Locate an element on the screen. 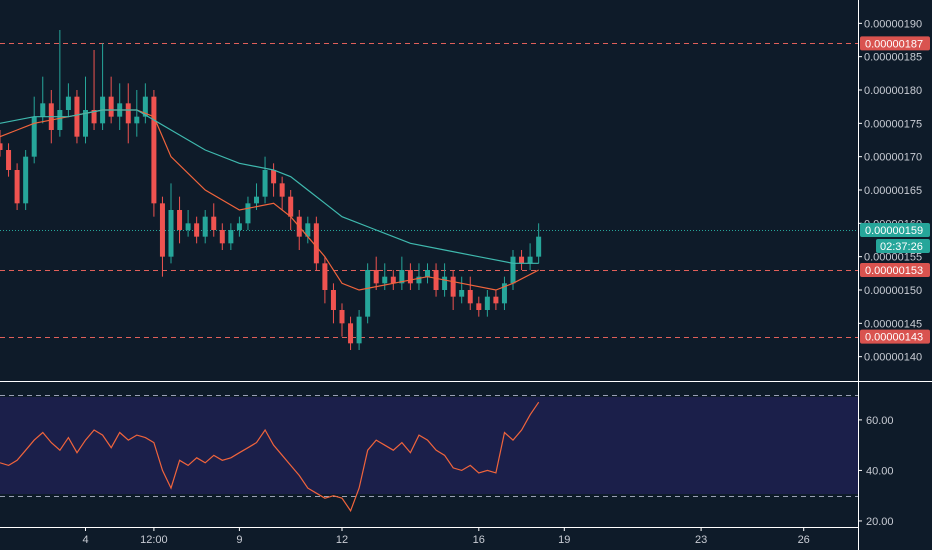  last-price-tag: 0.00000159 is located at coordinates (894, 231).